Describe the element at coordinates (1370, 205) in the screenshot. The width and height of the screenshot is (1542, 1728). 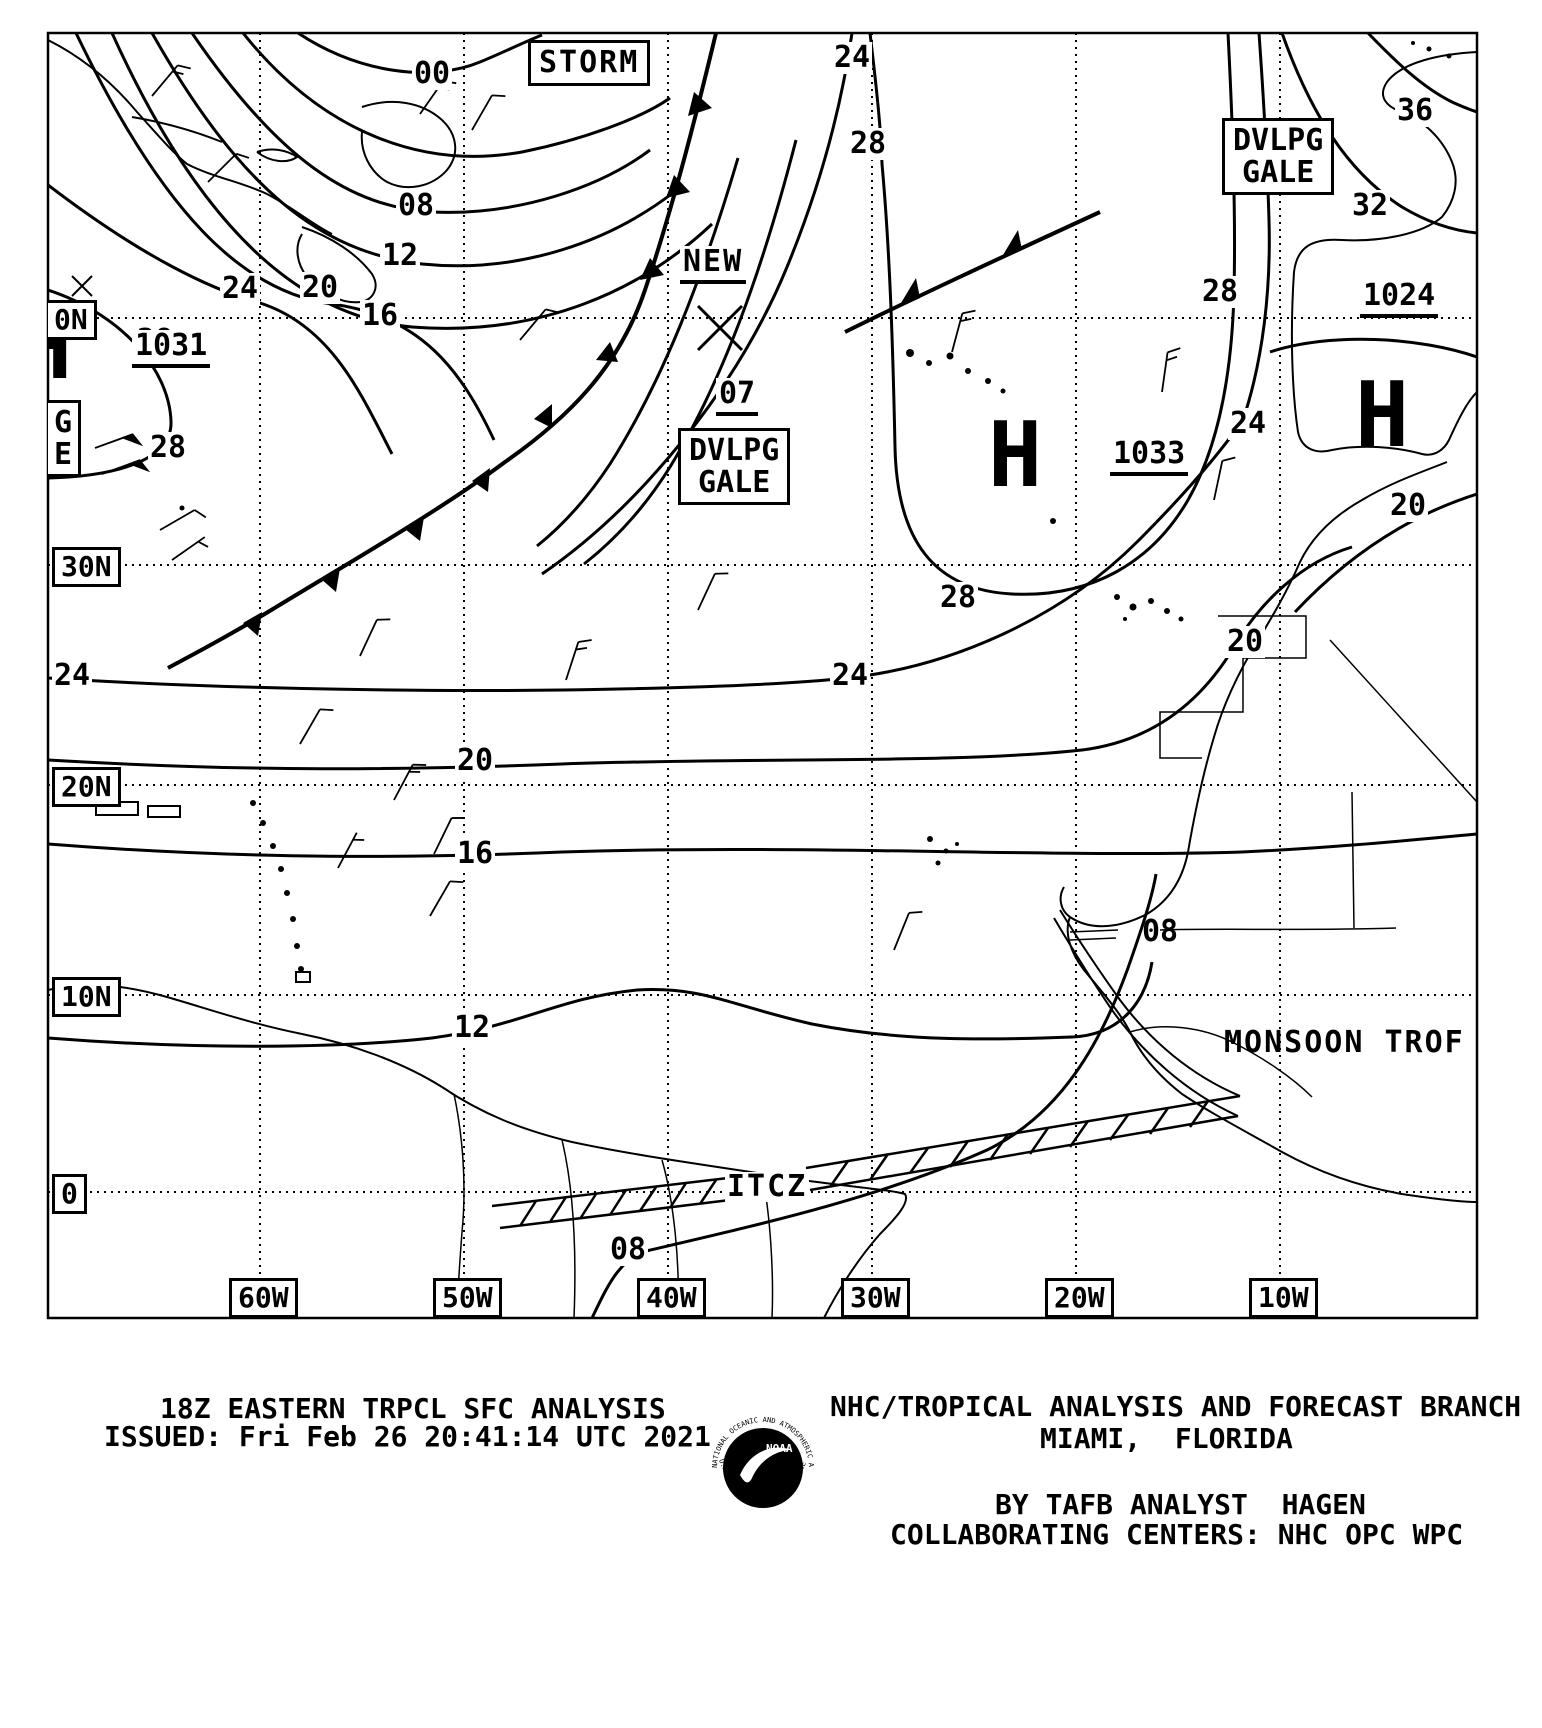
I see `isobar-label-32: 32` at that location.